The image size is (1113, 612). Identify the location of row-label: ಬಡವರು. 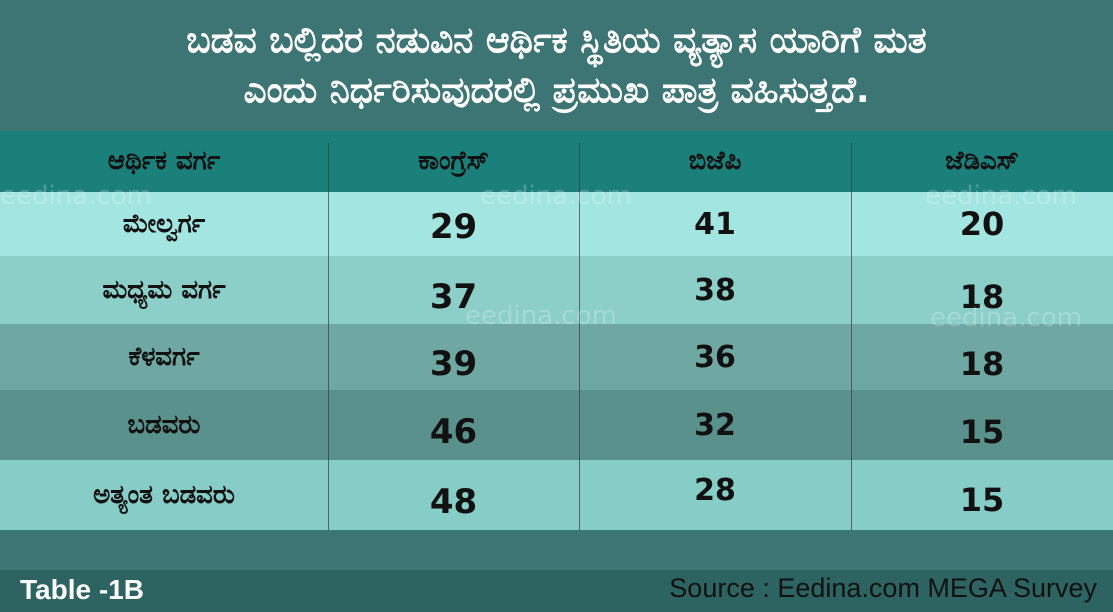
(164, 424).